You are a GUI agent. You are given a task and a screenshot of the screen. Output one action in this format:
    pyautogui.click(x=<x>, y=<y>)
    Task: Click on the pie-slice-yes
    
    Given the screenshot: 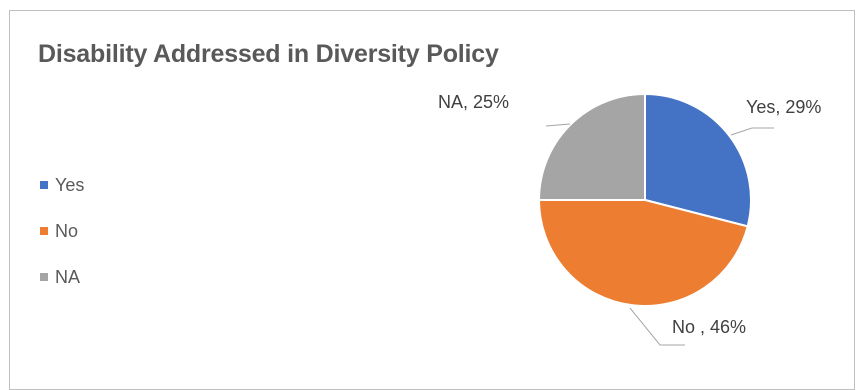 What is the action you would take?
    pyautogui.click(x=698, y=160)
    